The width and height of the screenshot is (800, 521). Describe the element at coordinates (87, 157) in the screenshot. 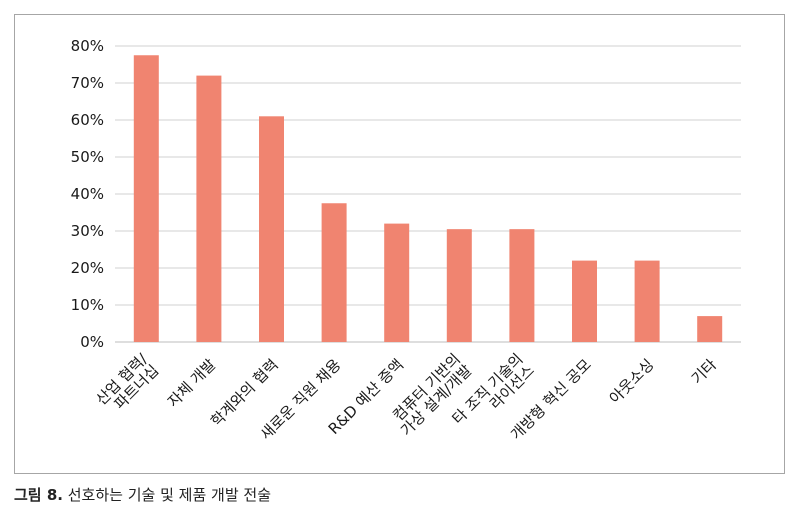

I see `y-tick-label: 50%` at that location.